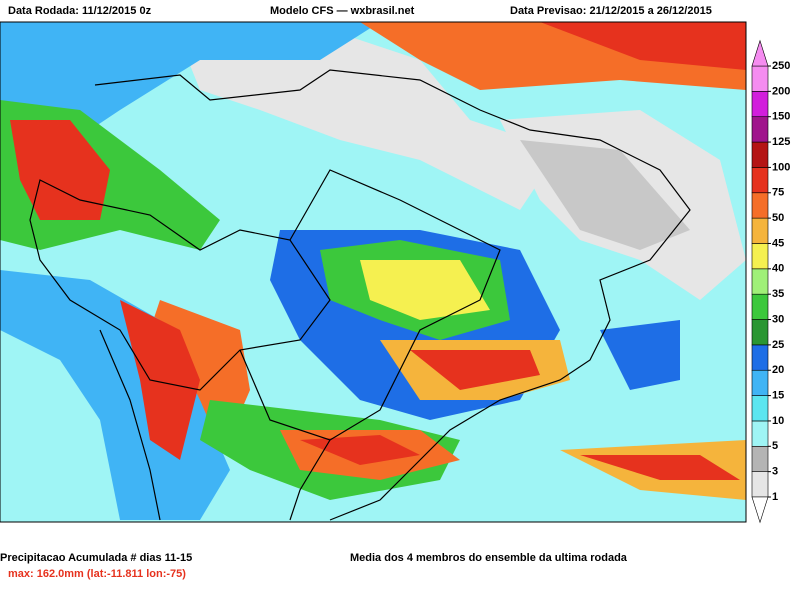  Describe the element at coordinates (781, 91) in the screenshot. I see `colorbar-label: 200` at that location.